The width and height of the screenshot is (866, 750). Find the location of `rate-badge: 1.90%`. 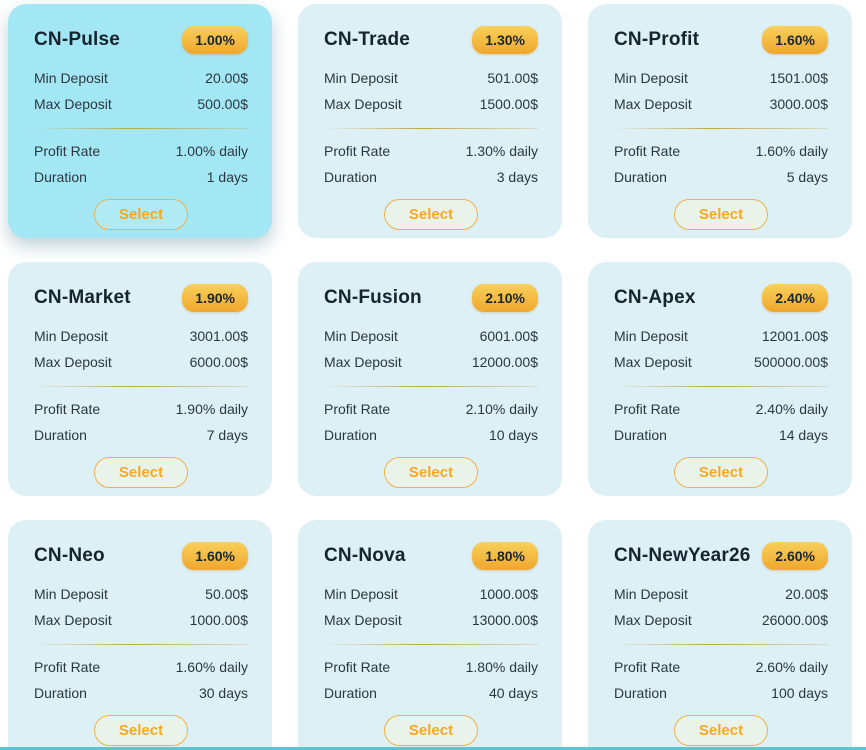

rate-badge: 1.90% is located at coordinates (215, 298).